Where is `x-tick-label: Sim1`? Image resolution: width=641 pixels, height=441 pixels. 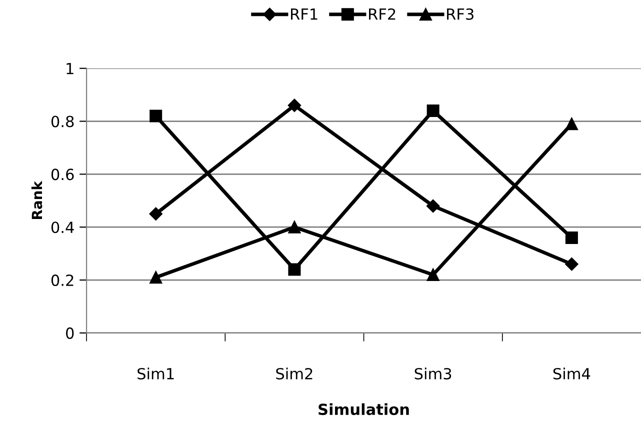 x-tick-label: Sim1 is located at coordinates (156, 374).